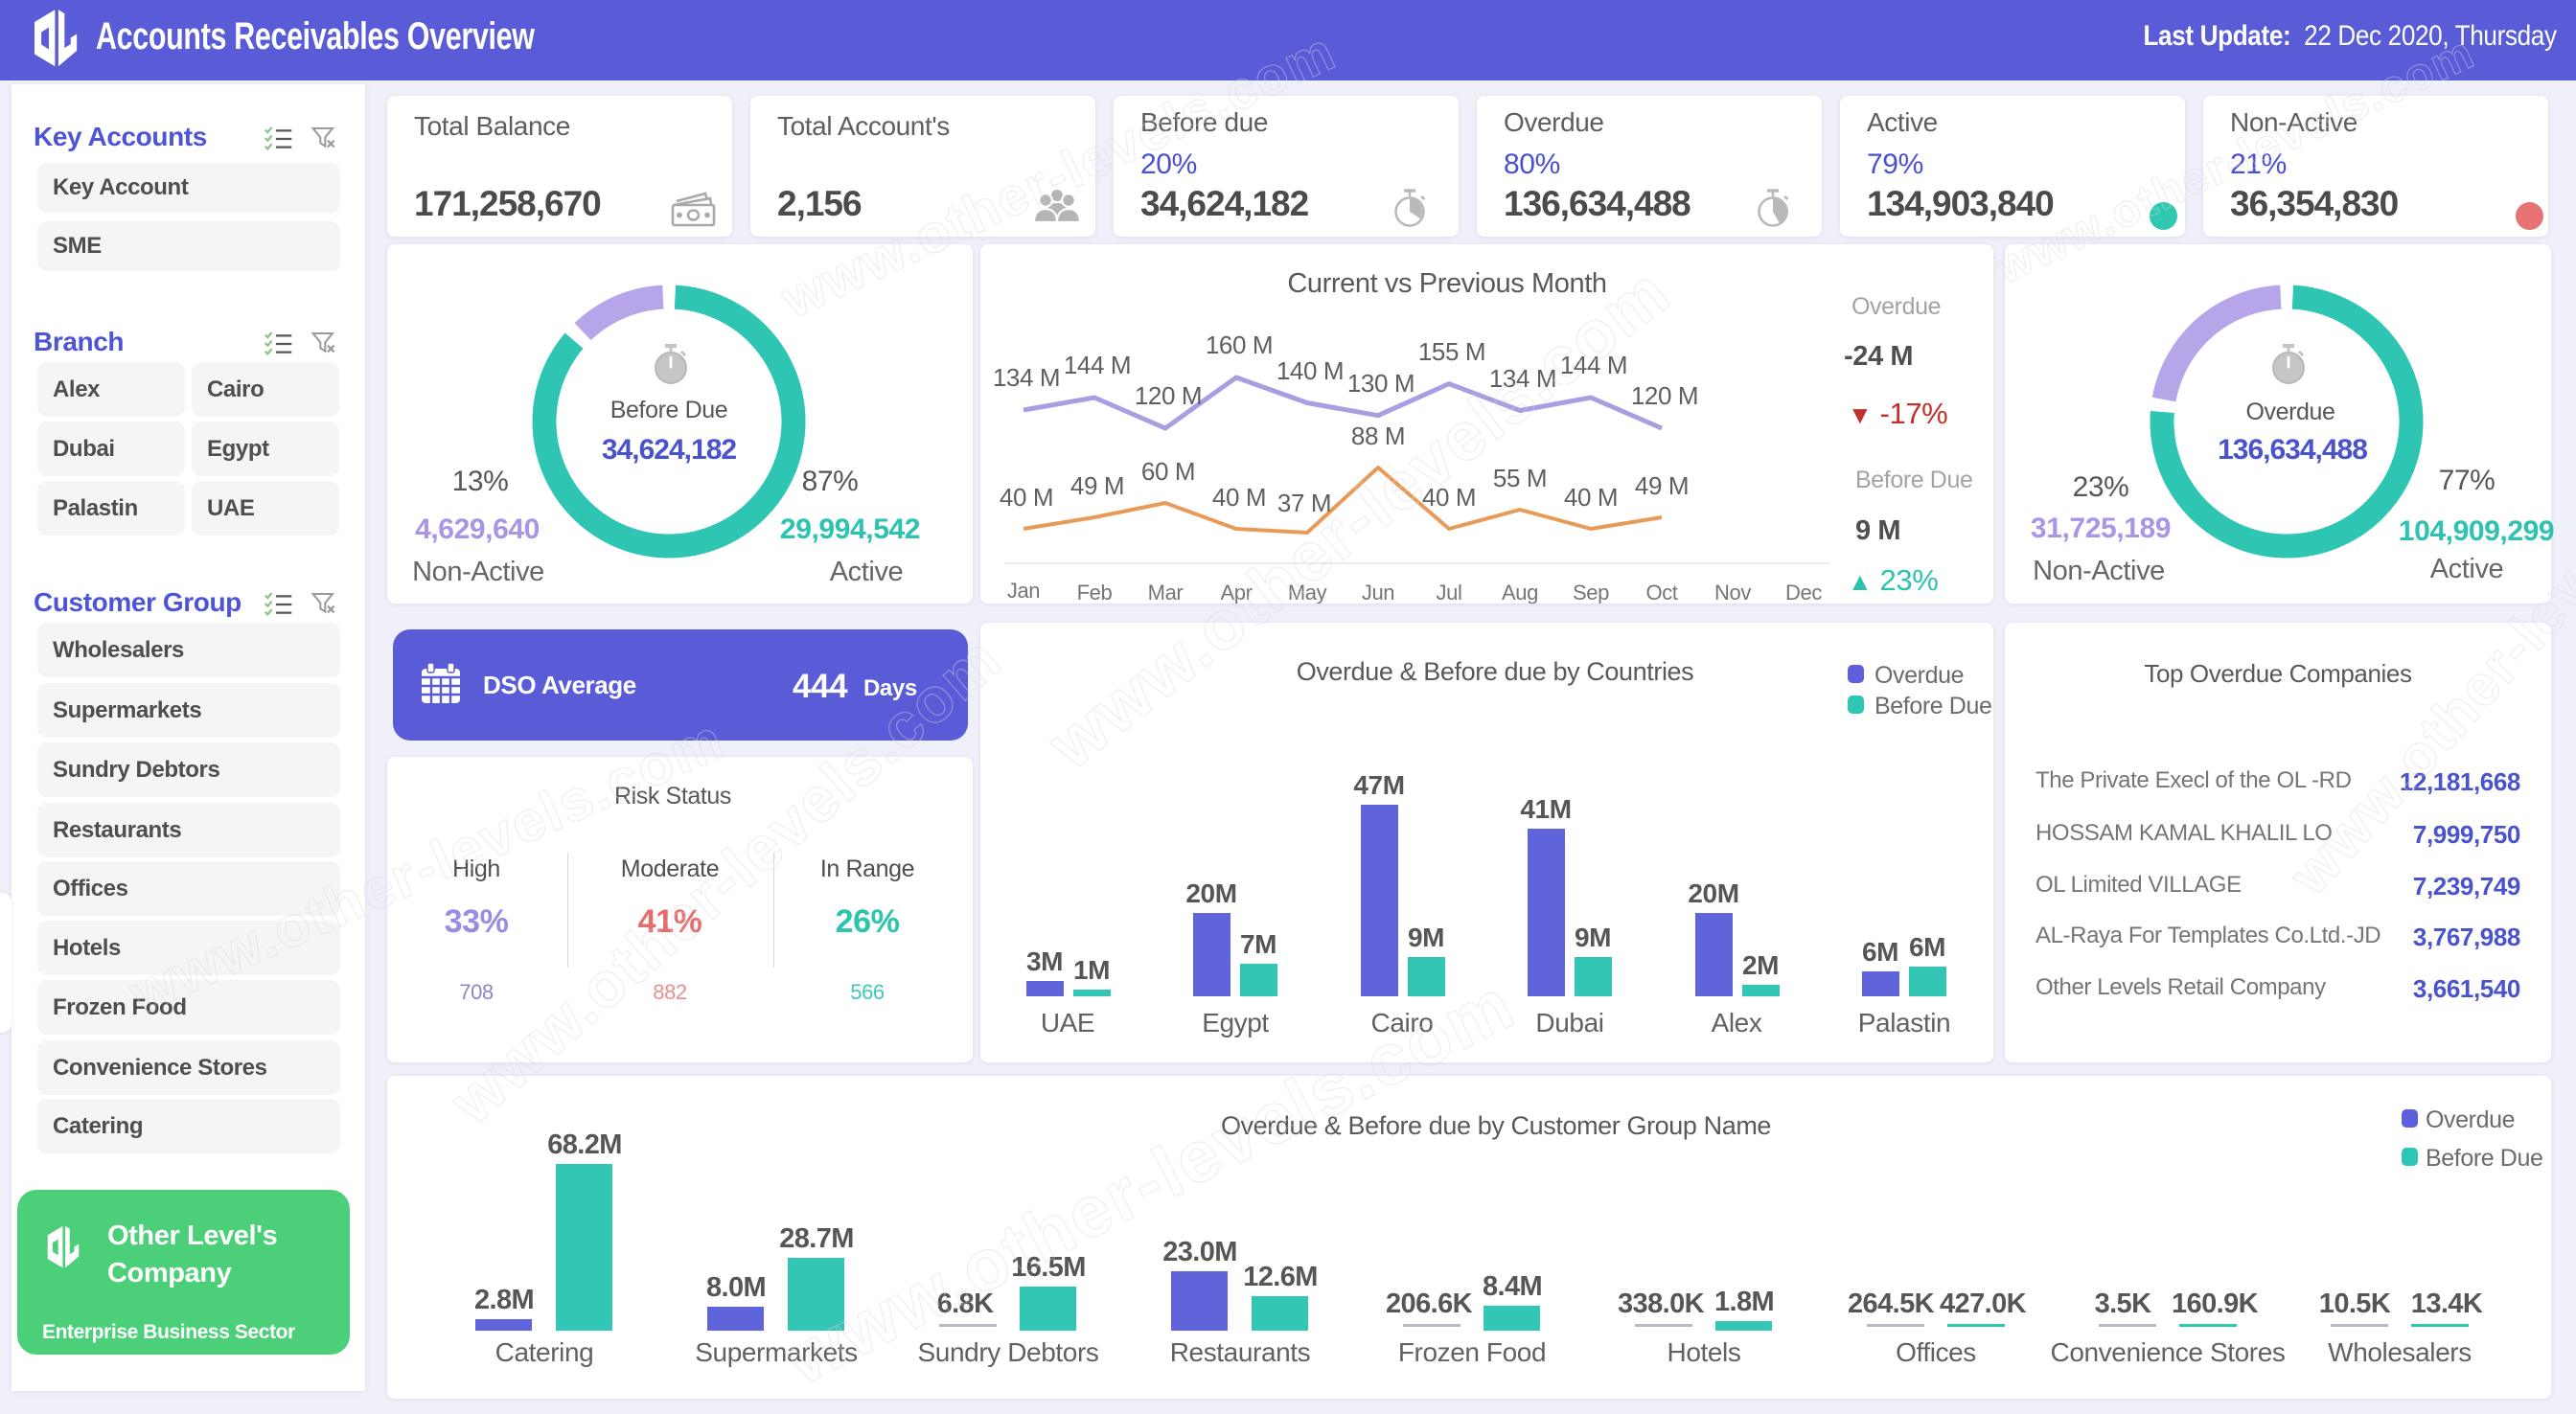 This screenshot has width=2576, height=1414. Describe the element at coordinates (1732, 593) in the screenshot. I see `svg-text: Nov` at that location.